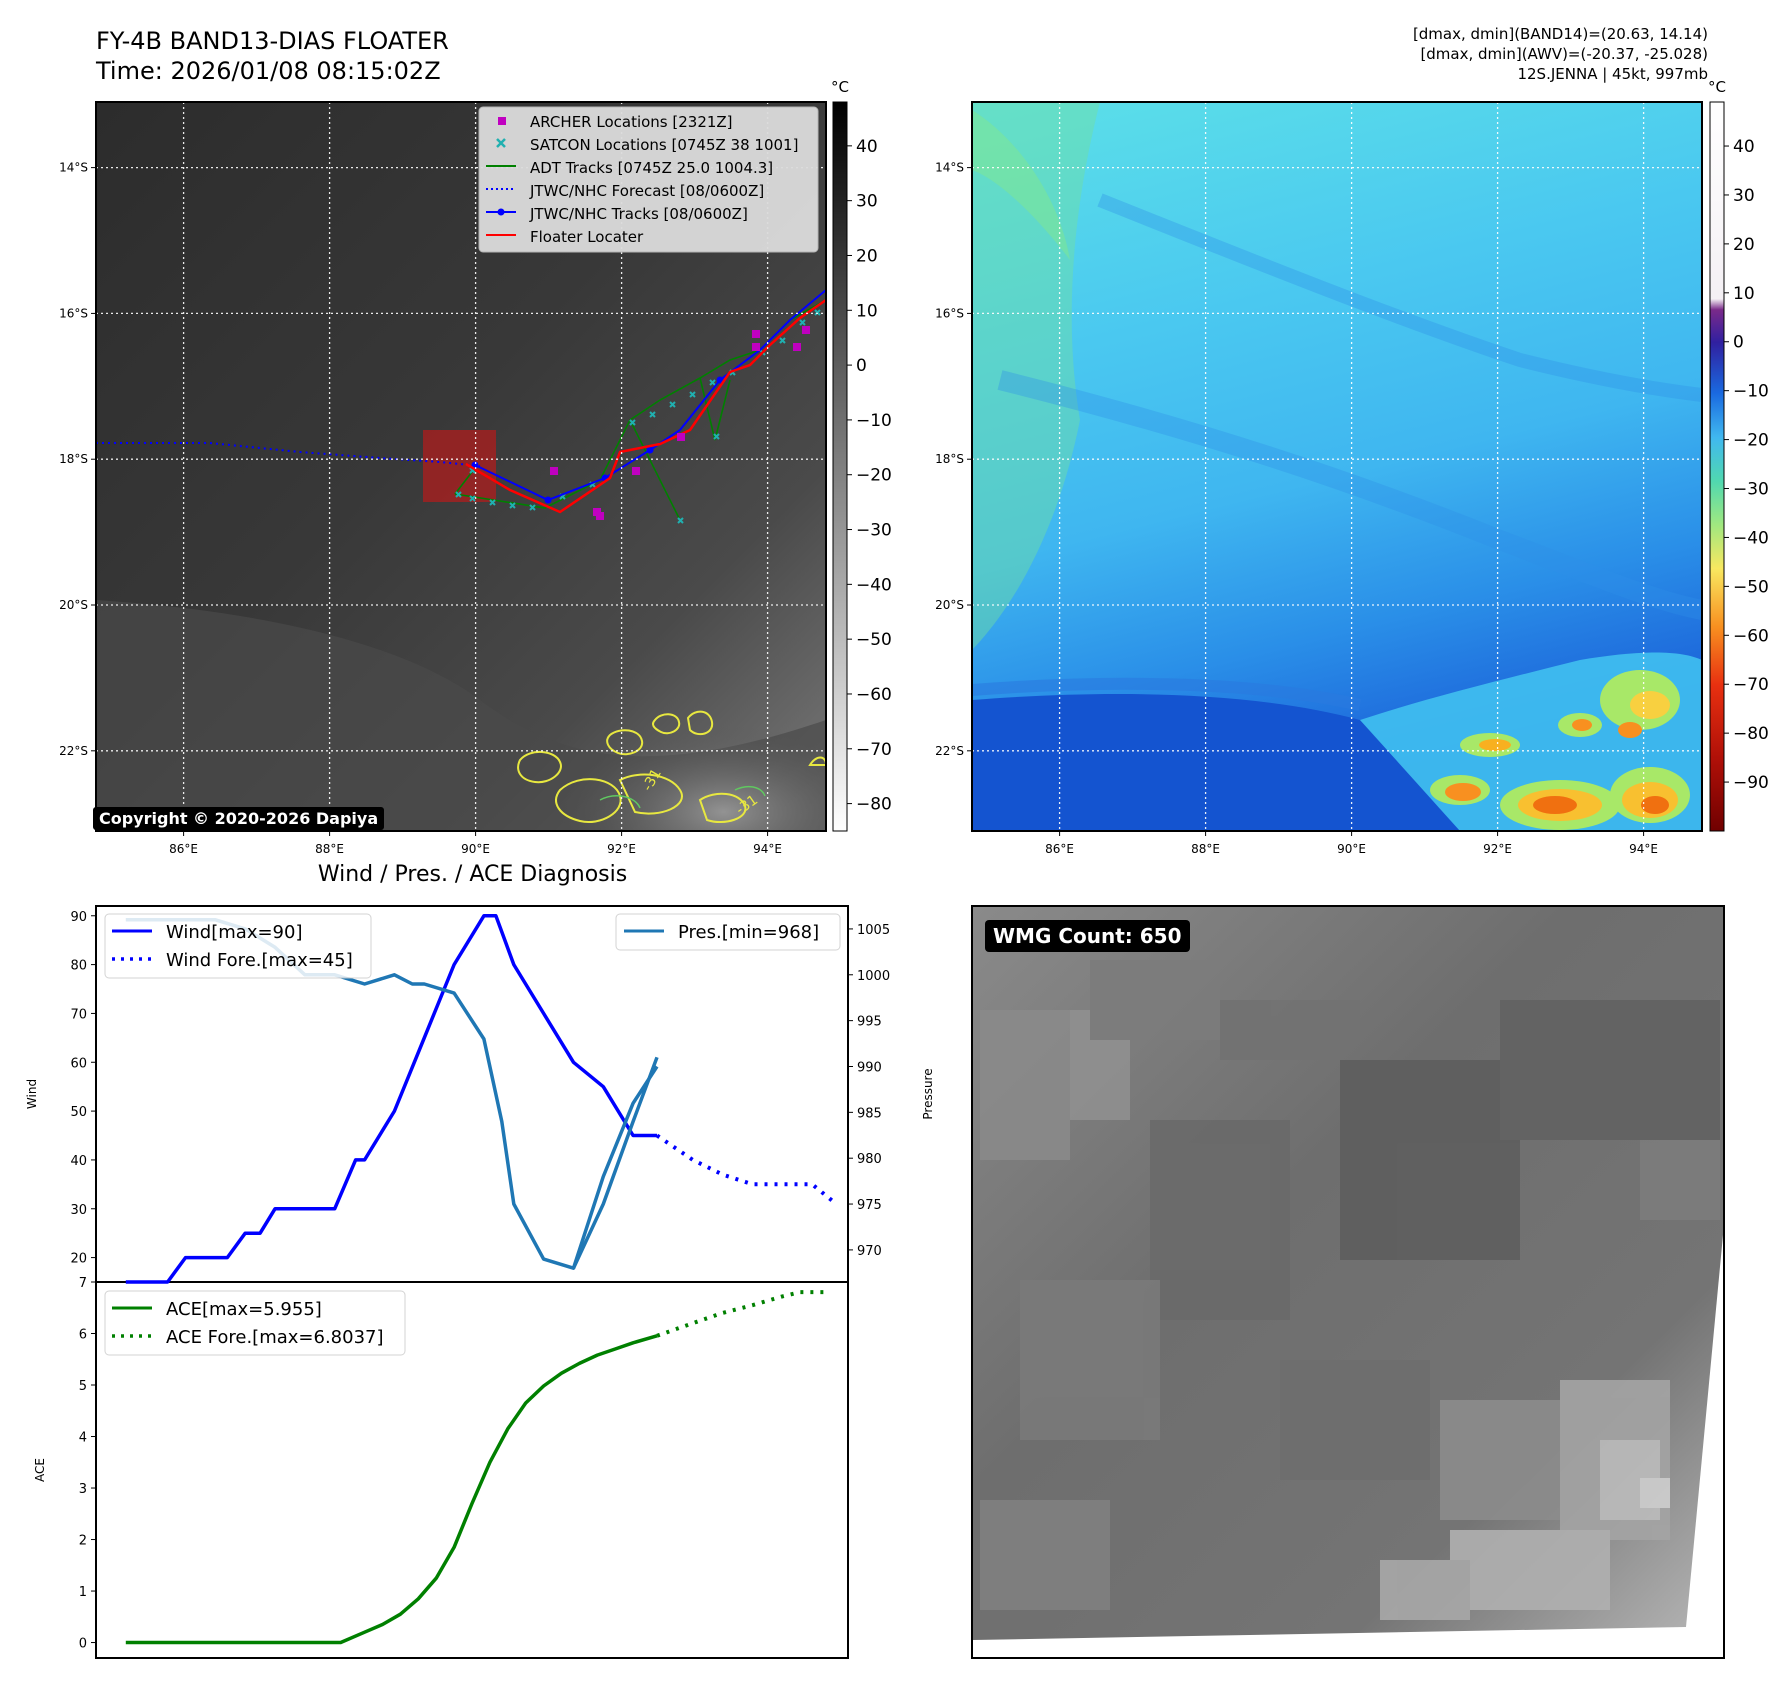 This screenshot has width=1788, height=1690. Describe the element at coordinates (32, 1094) in the screenshot. I see `wind-axis-label: Wind` at that location.